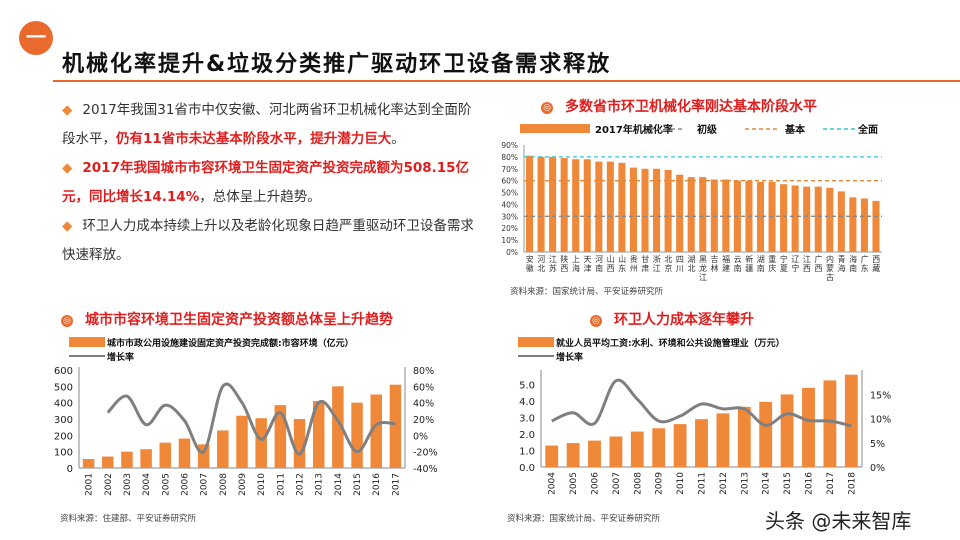 This screenshot has height=540, width=960. Describe the element at coordinates (267, 124) in the screenshot. I see `bullet-text: 2017年我国31省市中仅安徽、河北两省环卫机械化率达到全面阶段水平，` at that location.